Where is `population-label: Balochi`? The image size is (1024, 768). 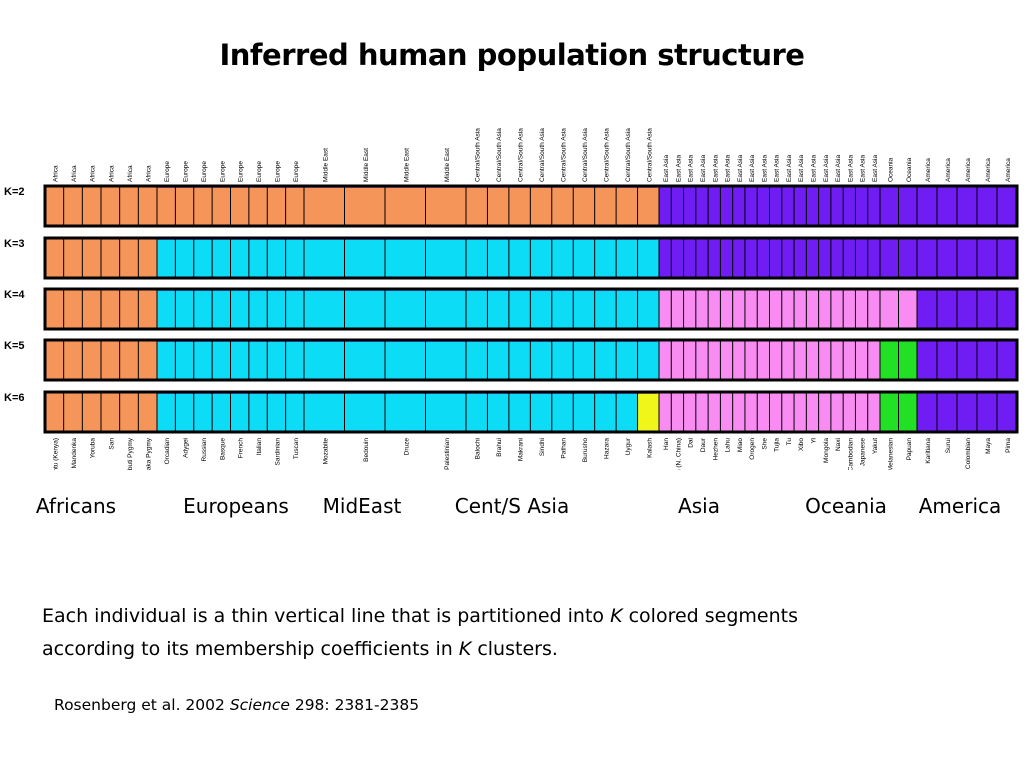 population-label: Balochi is located at coordinates (478, 448).